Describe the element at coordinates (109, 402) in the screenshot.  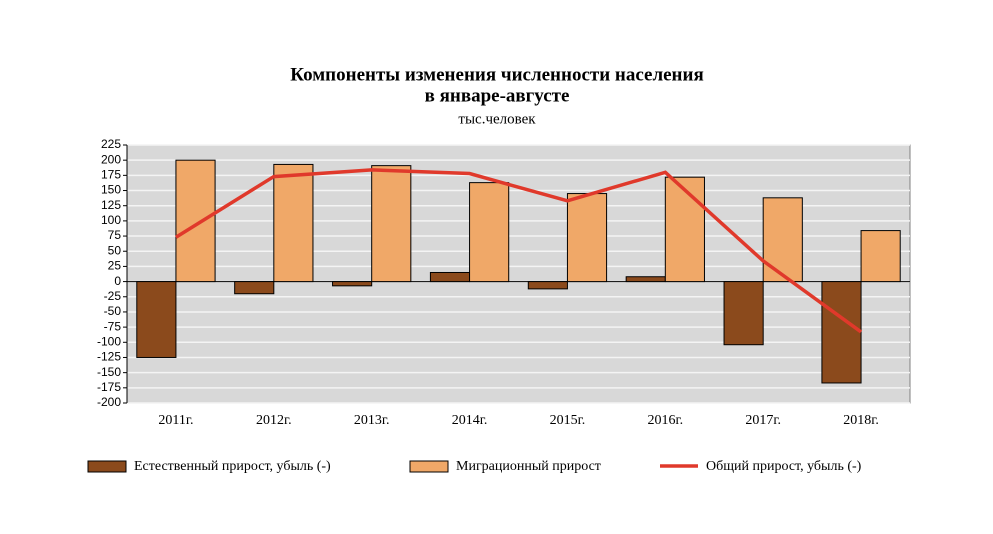
I see `y-tick-label: -200` at that location.